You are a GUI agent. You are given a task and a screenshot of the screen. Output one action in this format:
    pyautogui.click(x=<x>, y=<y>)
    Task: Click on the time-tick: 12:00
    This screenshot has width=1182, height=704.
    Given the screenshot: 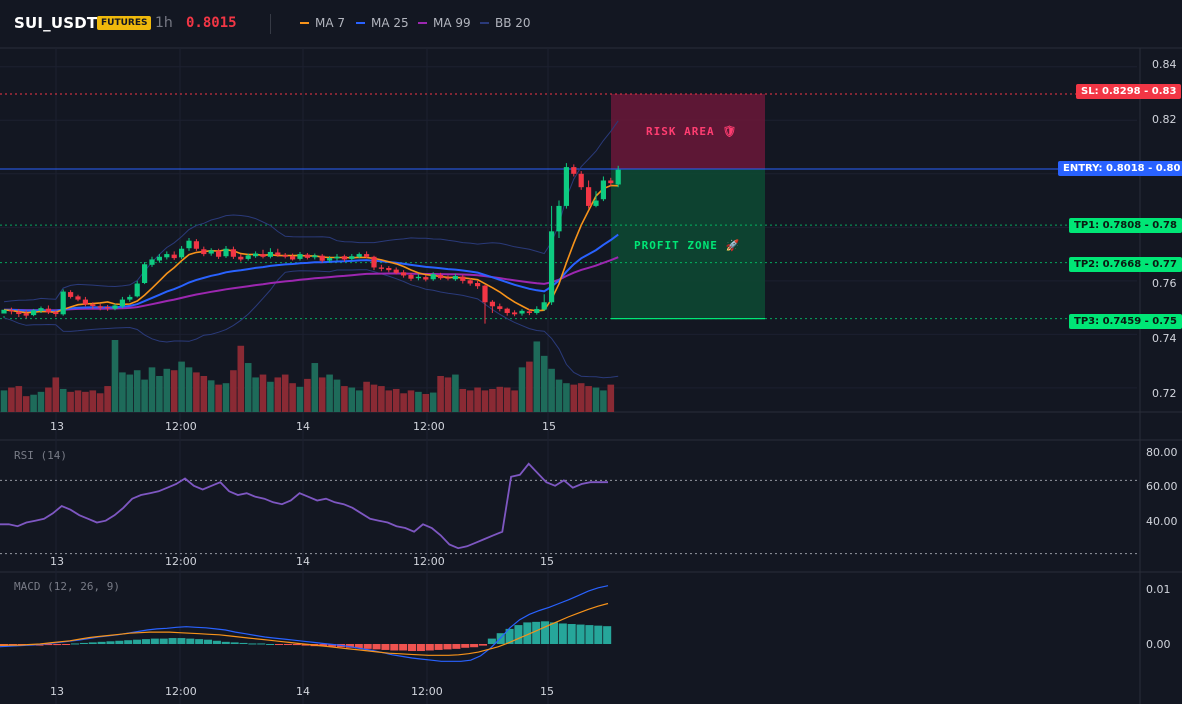 What is the action you would take?
    pyautogui.click(x=429, y=426)
    